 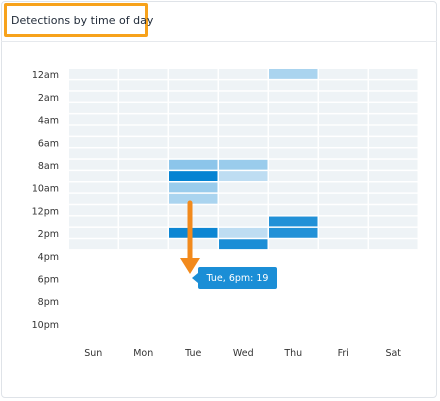 I want to click on y-tick-label: 8am, so click(x=48, y=166).